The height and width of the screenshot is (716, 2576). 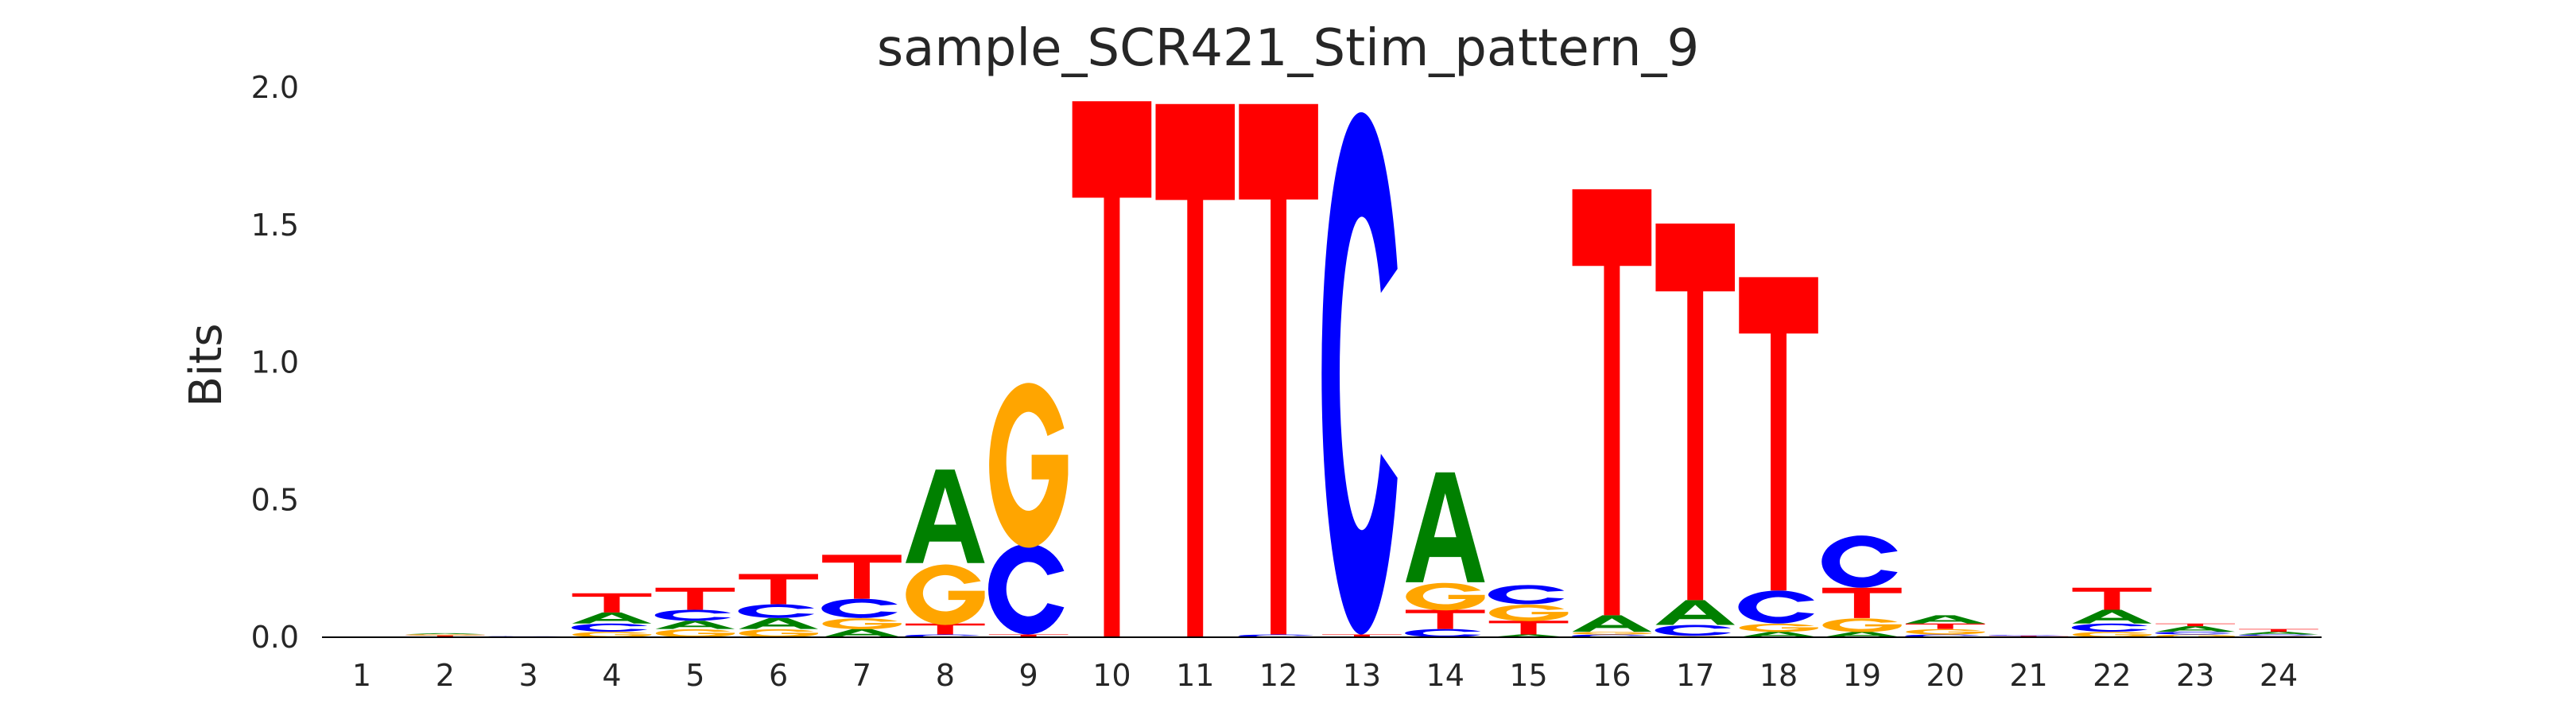 I want to click on chart-title: sample_SCR421_Stim_pattern_9, so click(x=1288, y=48).